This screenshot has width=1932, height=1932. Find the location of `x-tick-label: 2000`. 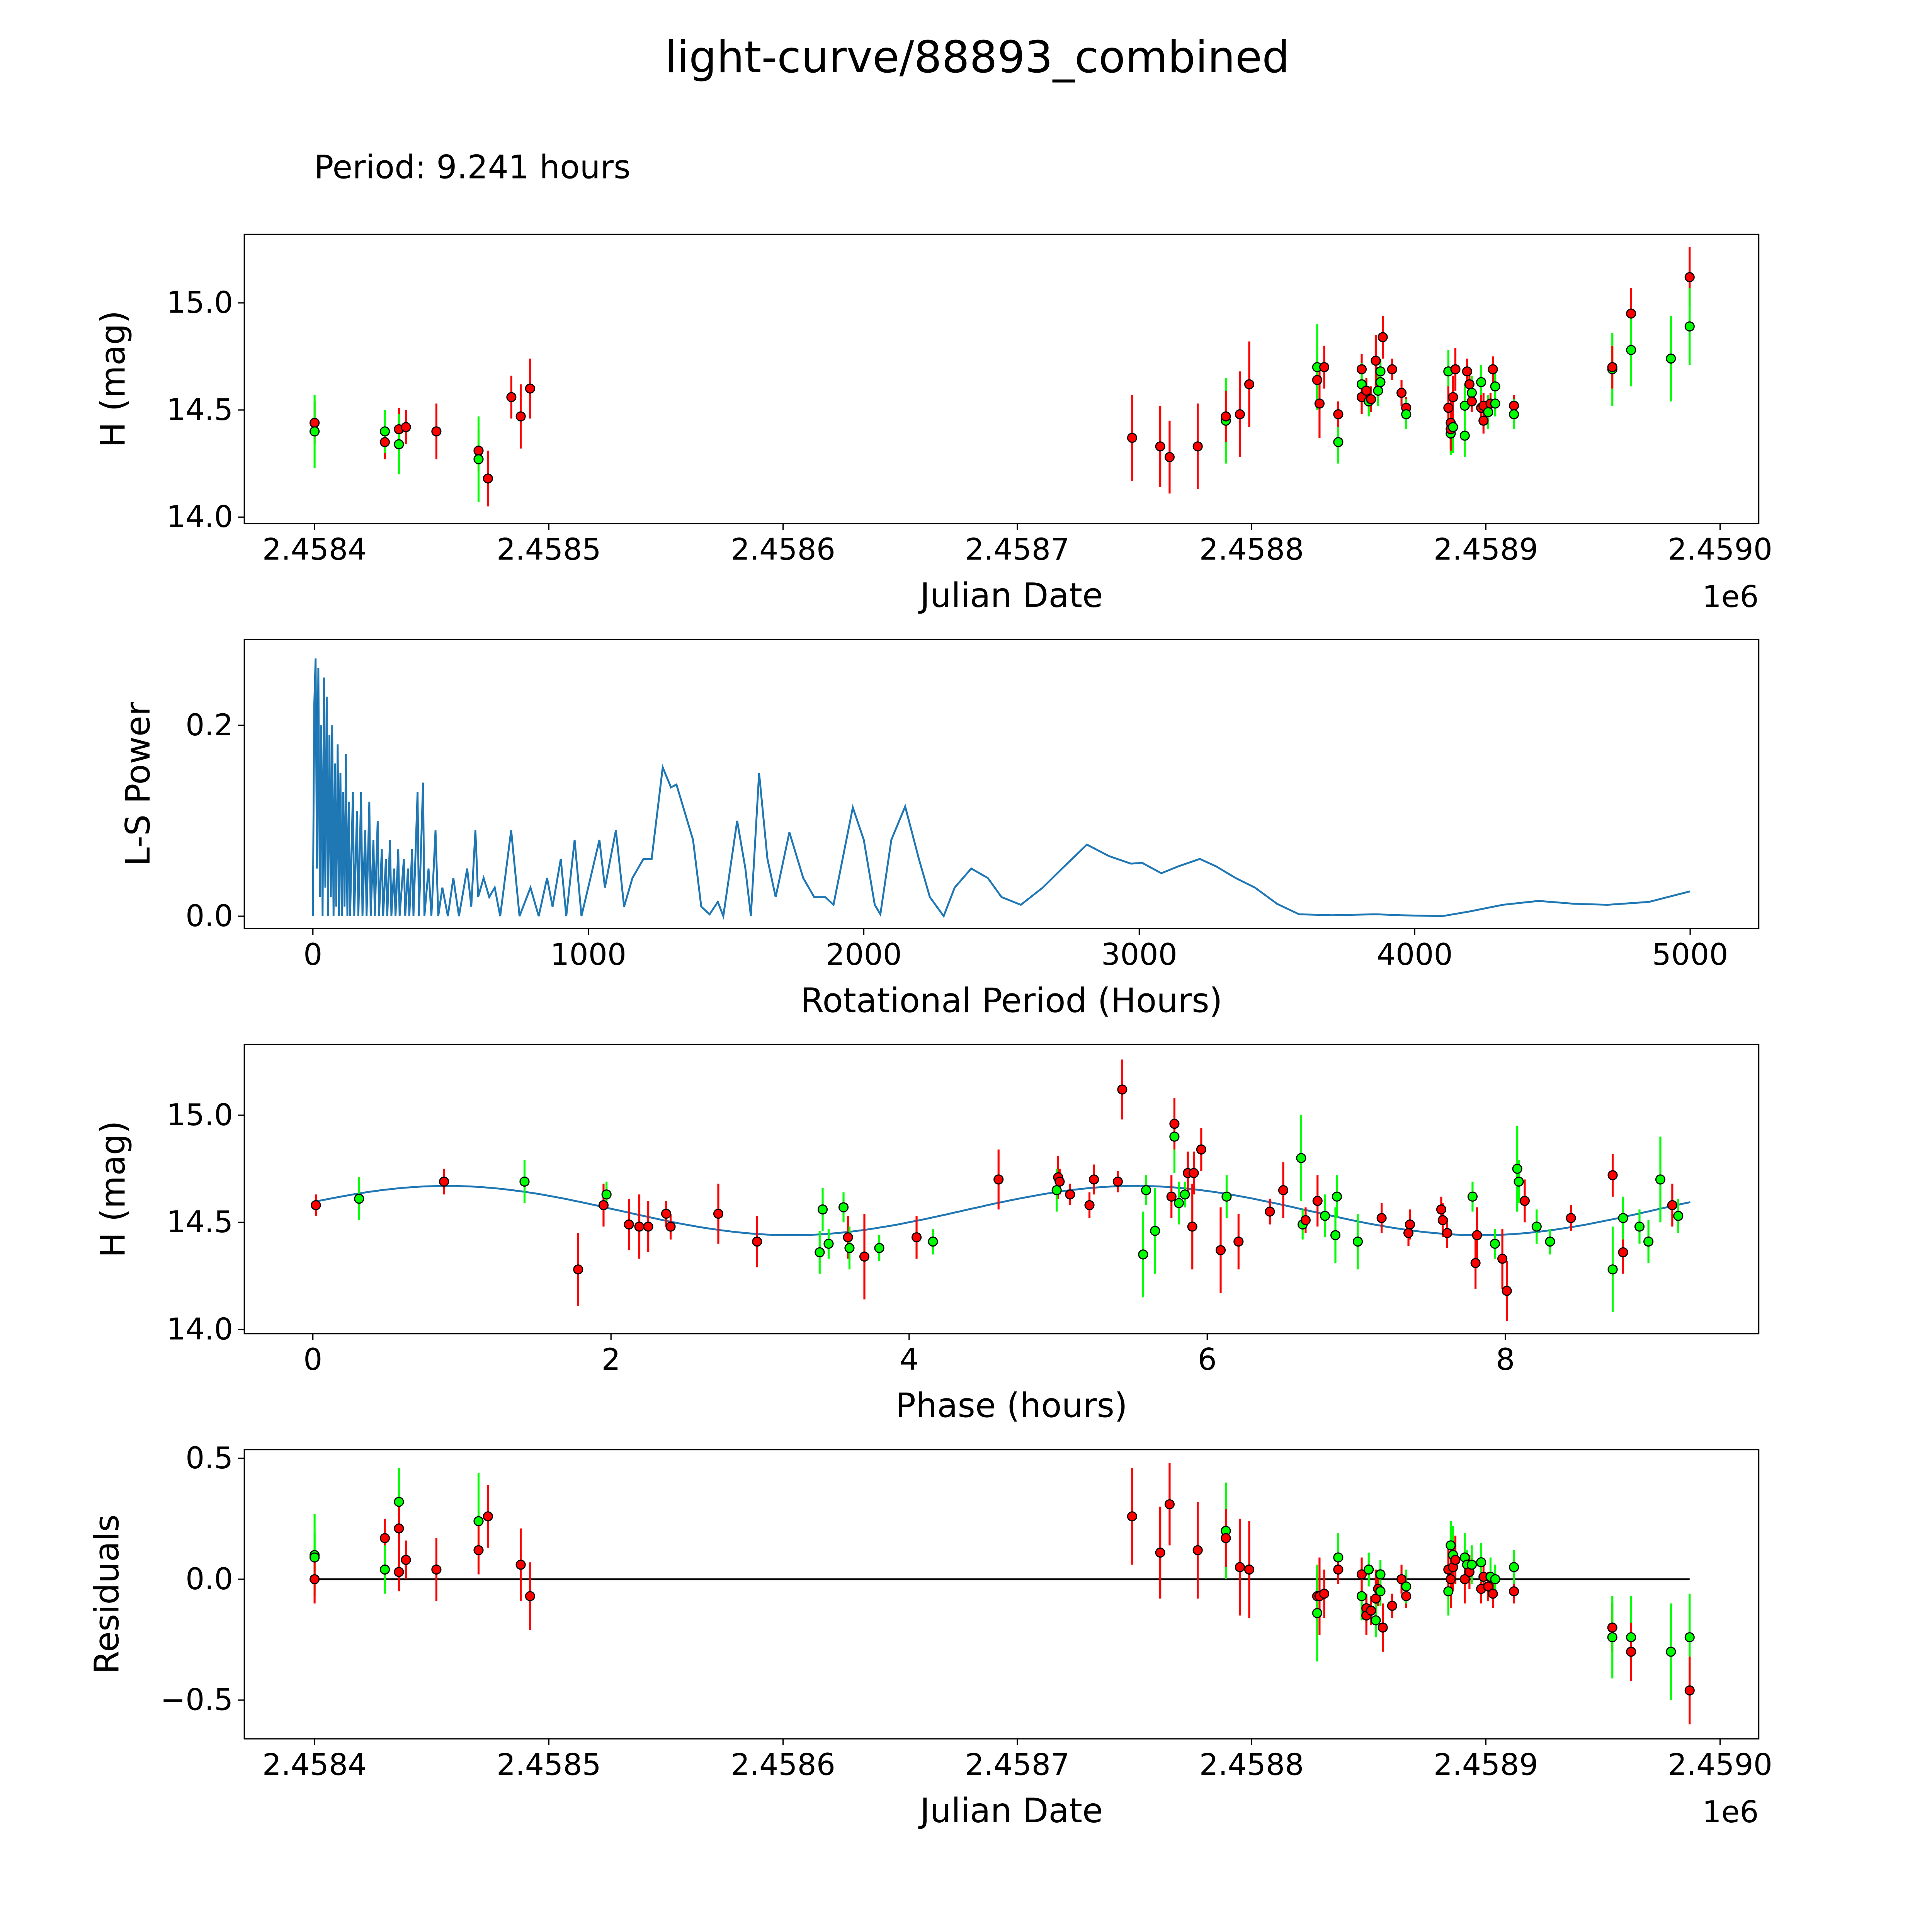

x-tick-label: 2000 is located at coordinates (864, 955).